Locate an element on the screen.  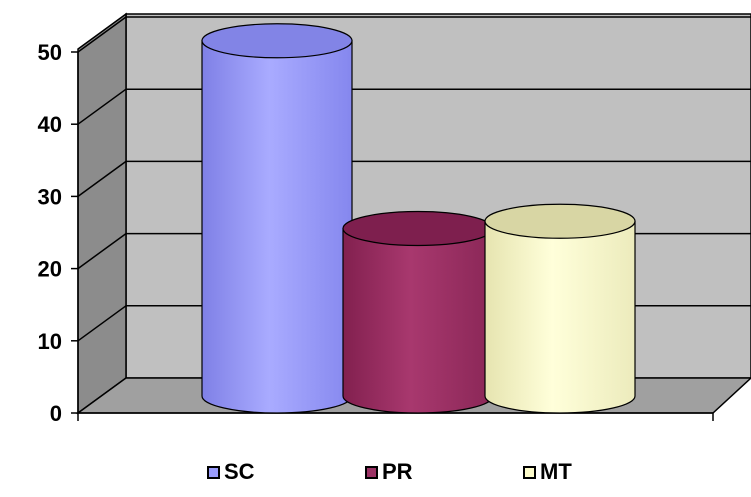
legend-swatch-MT is located at coordinates (529, 472).